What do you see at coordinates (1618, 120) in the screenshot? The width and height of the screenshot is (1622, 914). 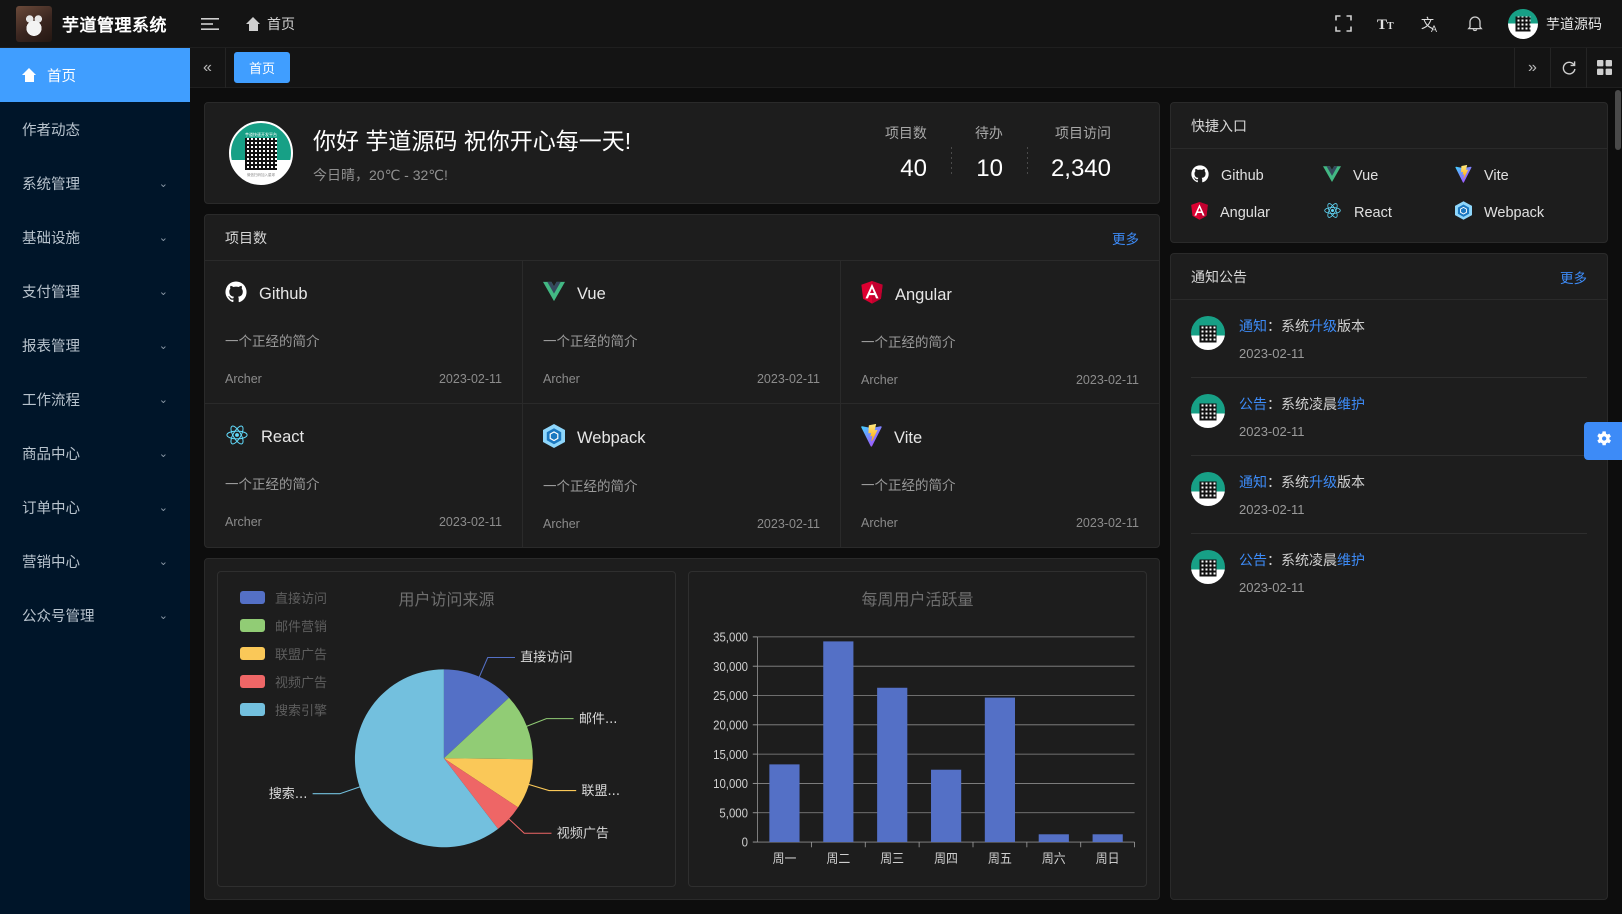 I see `page-scrollbar-thumb` at bounding box center [1618, 120].